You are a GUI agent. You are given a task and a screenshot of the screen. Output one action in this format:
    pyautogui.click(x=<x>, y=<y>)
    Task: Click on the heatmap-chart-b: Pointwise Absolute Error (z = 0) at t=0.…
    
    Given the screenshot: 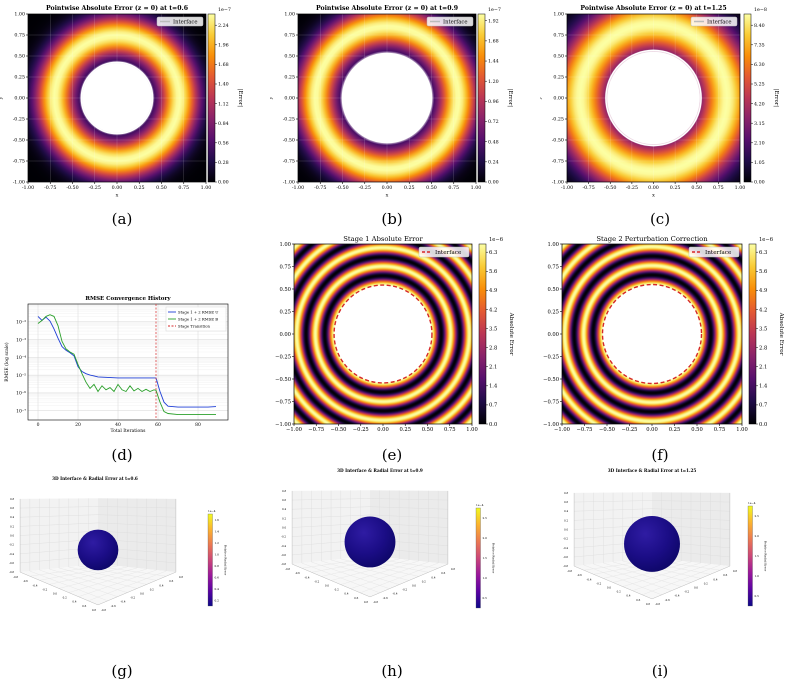 What is the action you would take?
    pyautogui.click(x=391, y=102)
    